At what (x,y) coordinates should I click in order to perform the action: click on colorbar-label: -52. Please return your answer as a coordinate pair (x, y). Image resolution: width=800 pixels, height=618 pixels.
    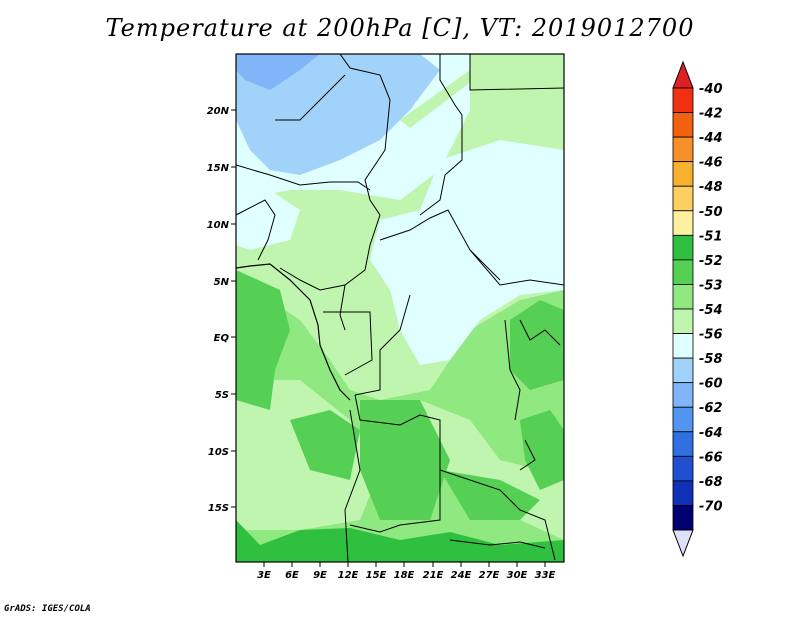
    Looking at the image, I should click on (711, 261).